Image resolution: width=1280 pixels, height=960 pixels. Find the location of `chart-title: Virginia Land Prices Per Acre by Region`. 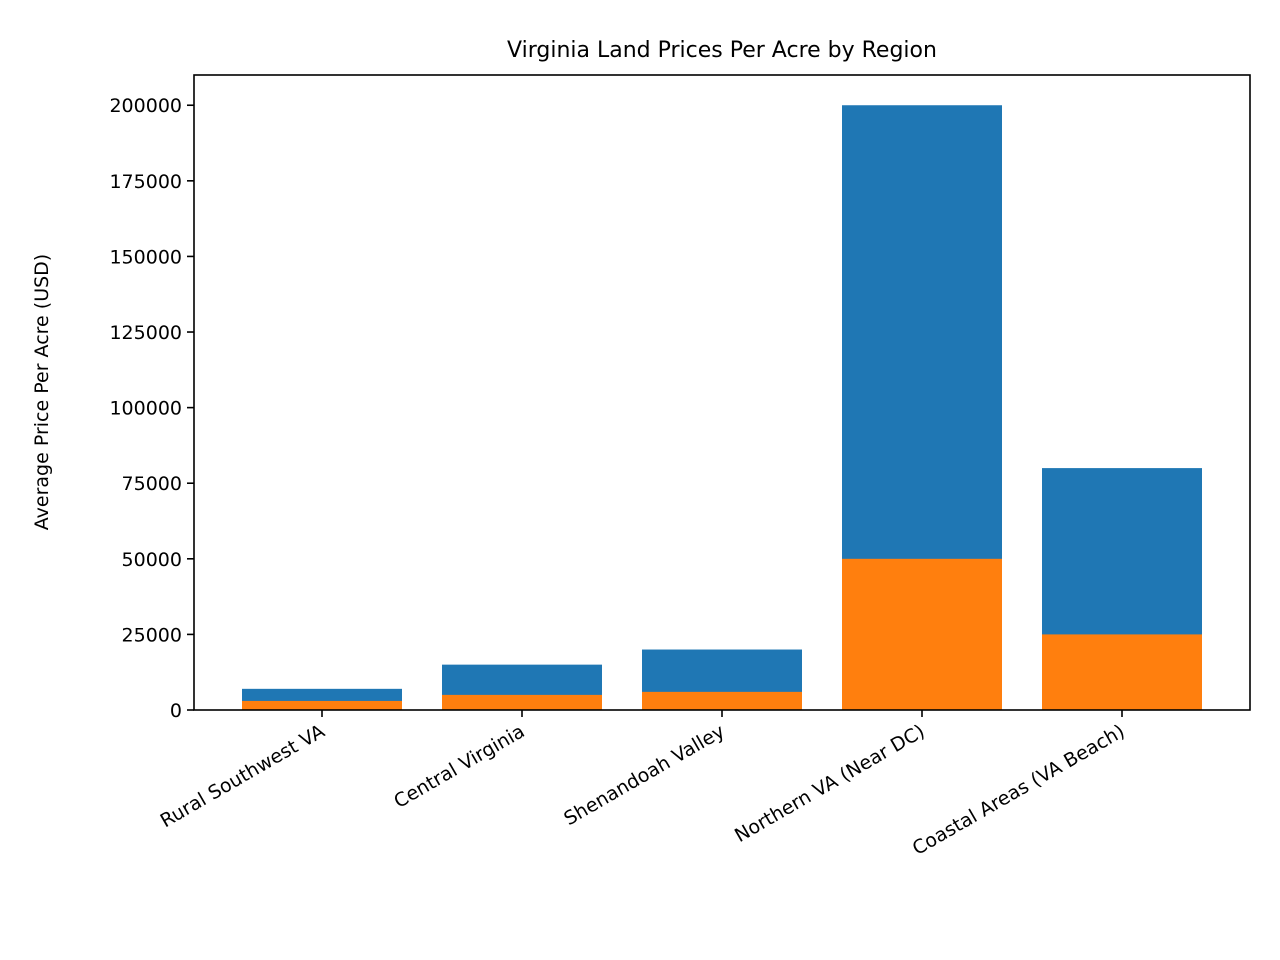

chart-title: Virginia Land Prices Per Acre by Region is located at coordinates (722, 50).